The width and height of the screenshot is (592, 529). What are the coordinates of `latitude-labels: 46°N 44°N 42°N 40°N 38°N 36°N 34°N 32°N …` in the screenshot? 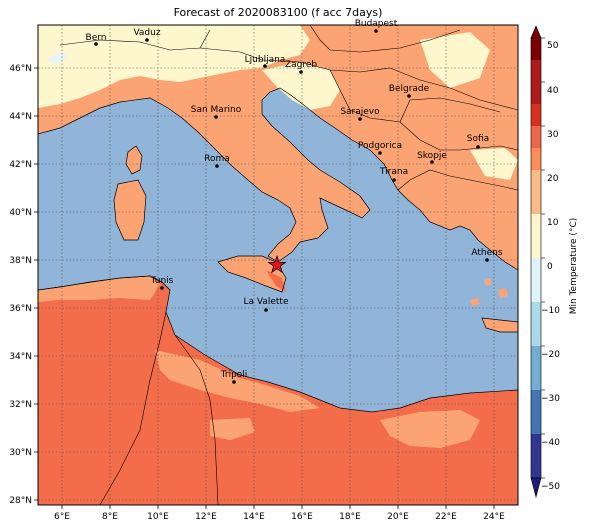 It's located at (20, 285).